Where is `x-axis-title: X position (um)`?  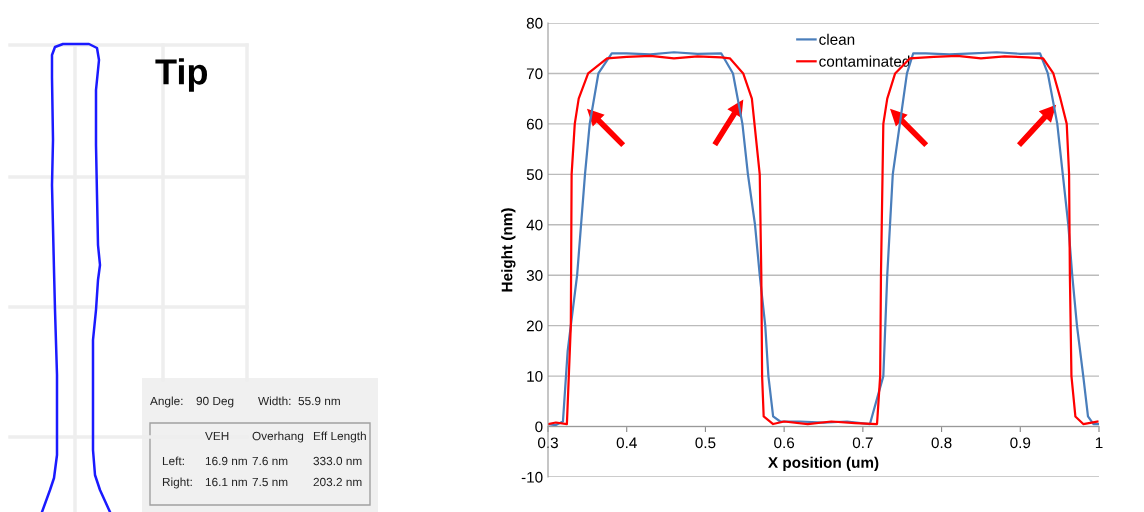
x-axis-title: X position (um) is located at coordinates (823, 464).